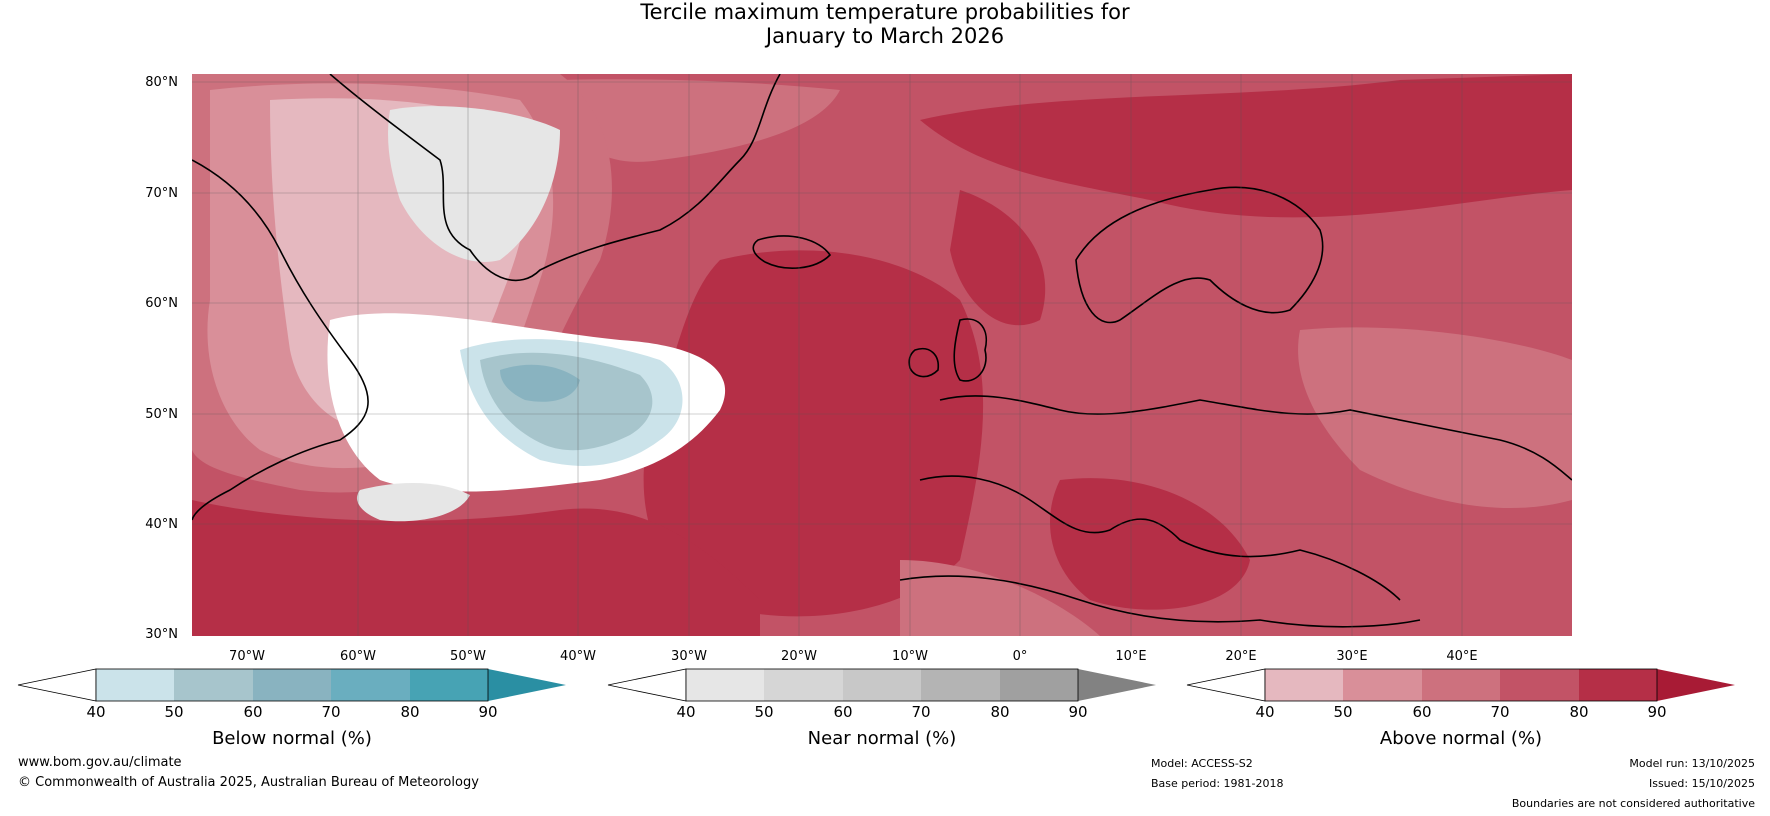  Describe the element at coordinates (1265, 712) in the screenshot. I see `above-tick-40: 40` at that location.